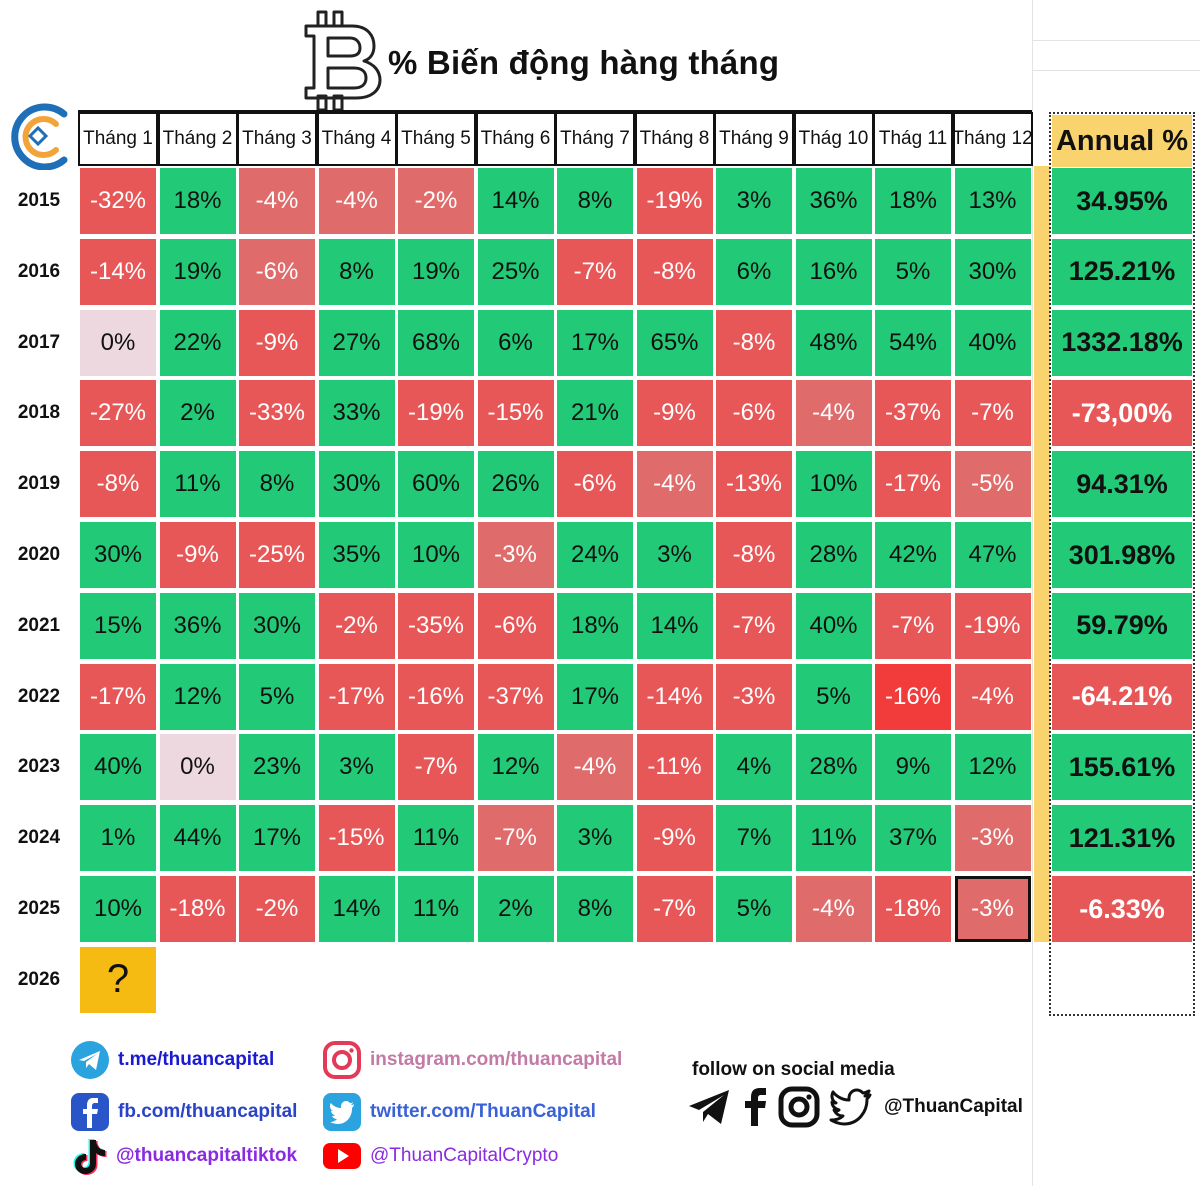 This screenshot has width=1200, height=1186. What do you see at coordinates (754, 767) in the screenshot?
I see `return-cell: 4%` at bounding box center [754, 767].